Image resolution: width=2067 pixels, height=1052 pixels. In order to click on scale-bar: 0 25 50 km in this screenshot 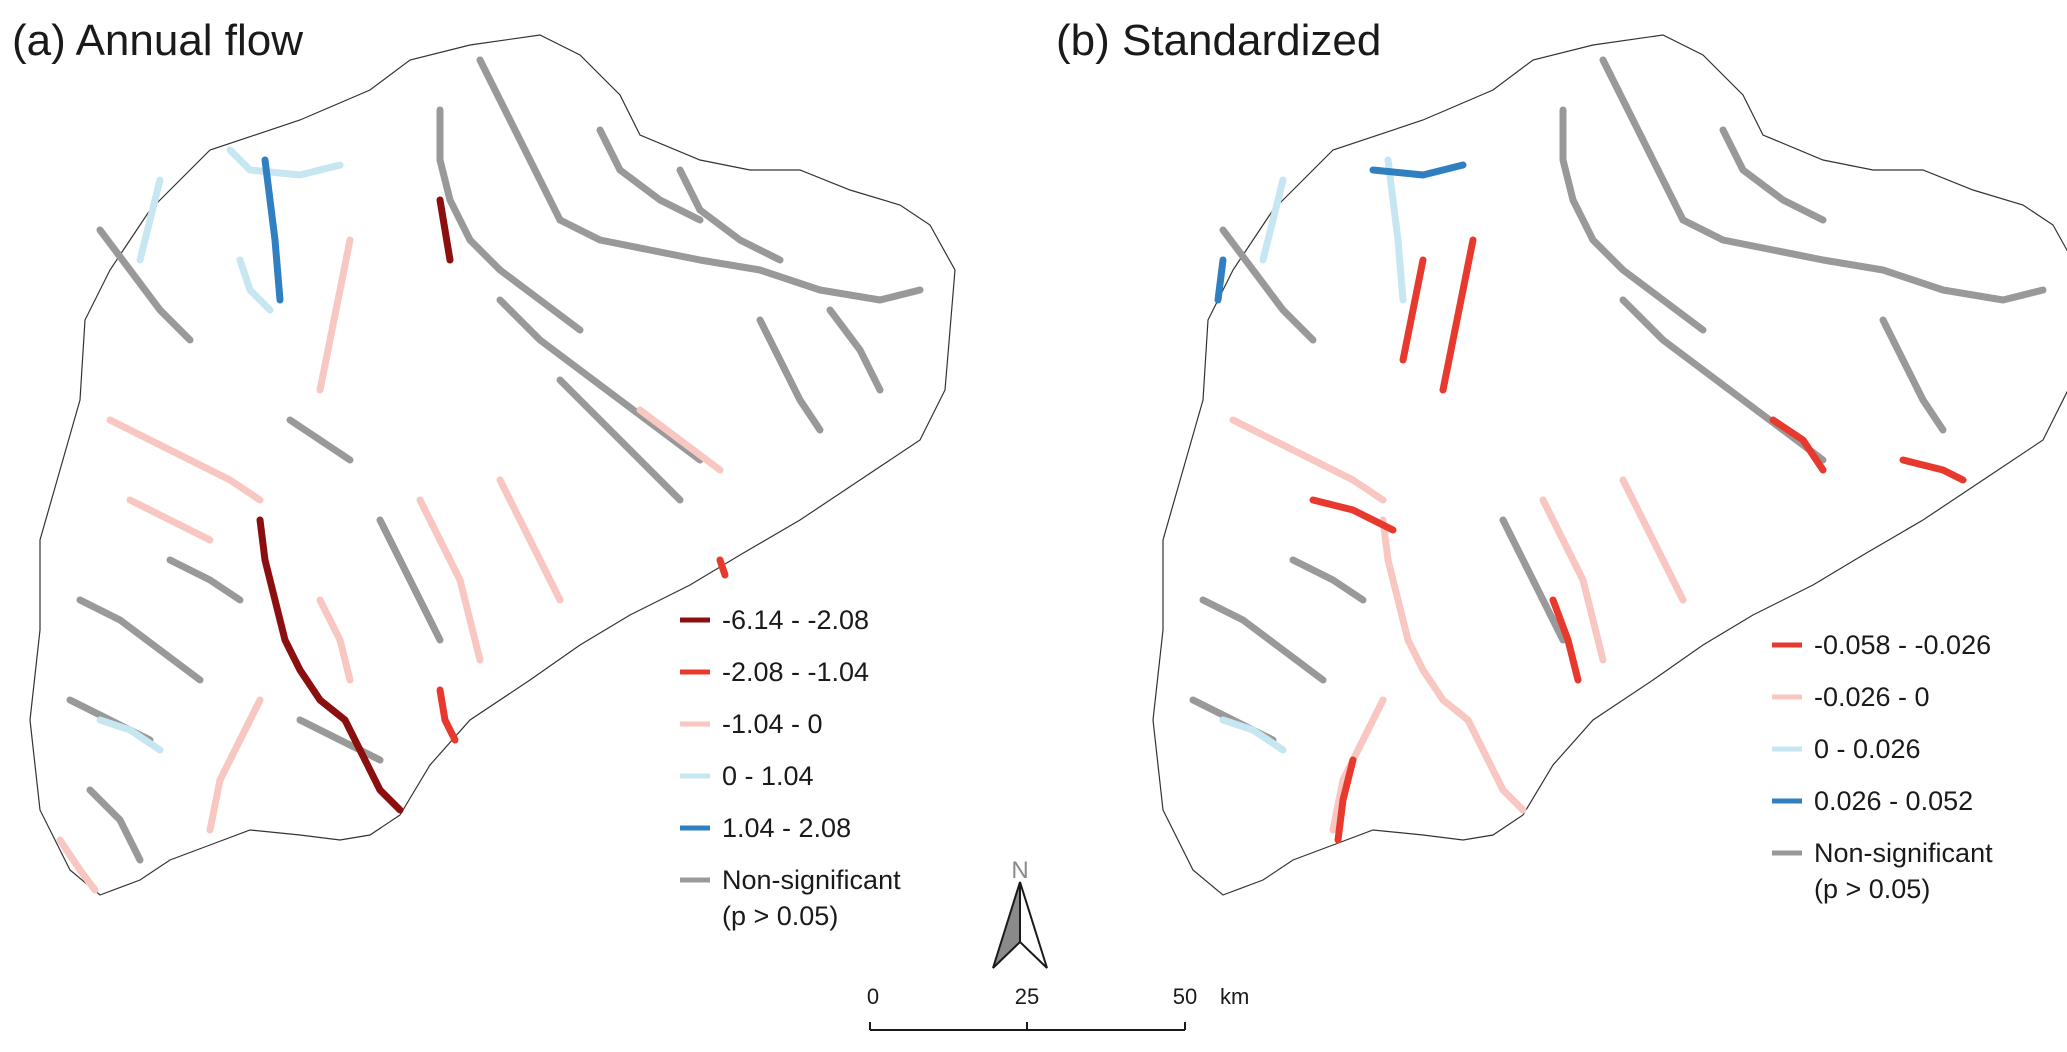, I will do `click(1058, 1007)`.